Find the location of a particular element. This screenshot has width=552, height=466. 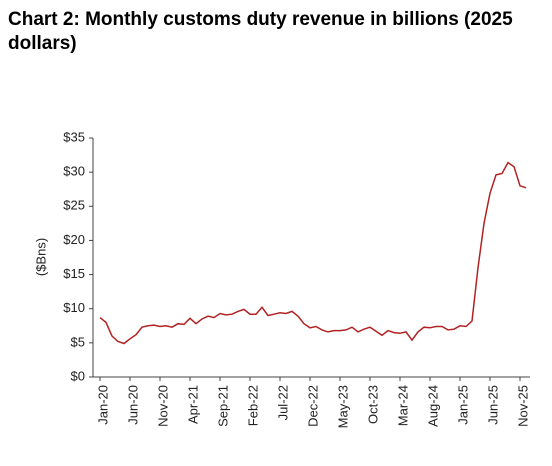

x-tick-label: Jun-25 is located at coordinates (492, 405).